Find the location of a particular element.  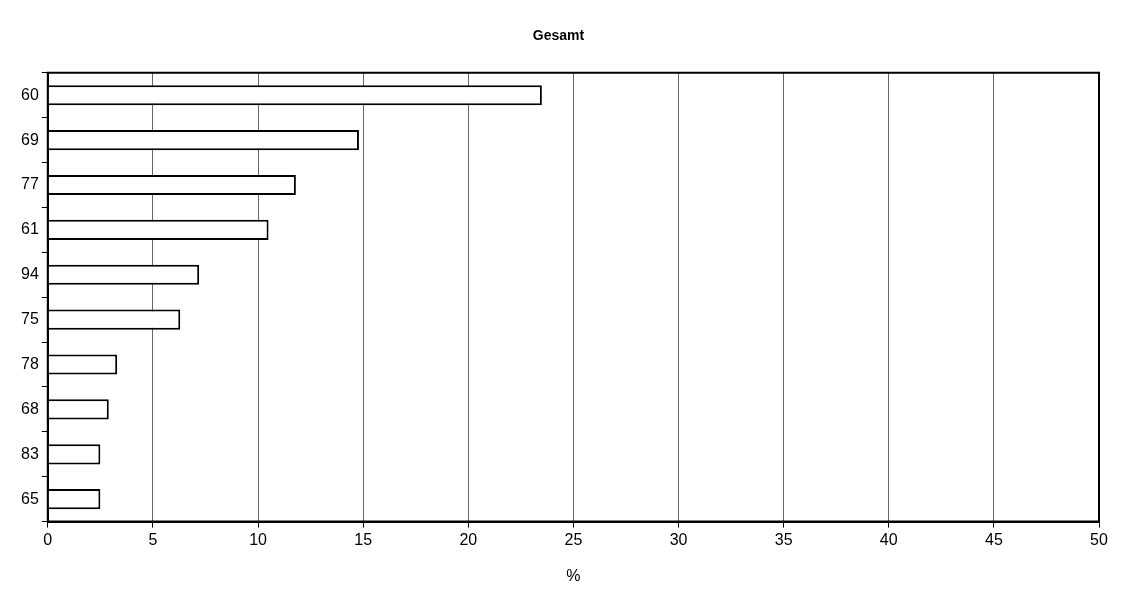

x-tick-label: 35 is located at coordinates (783, 539).